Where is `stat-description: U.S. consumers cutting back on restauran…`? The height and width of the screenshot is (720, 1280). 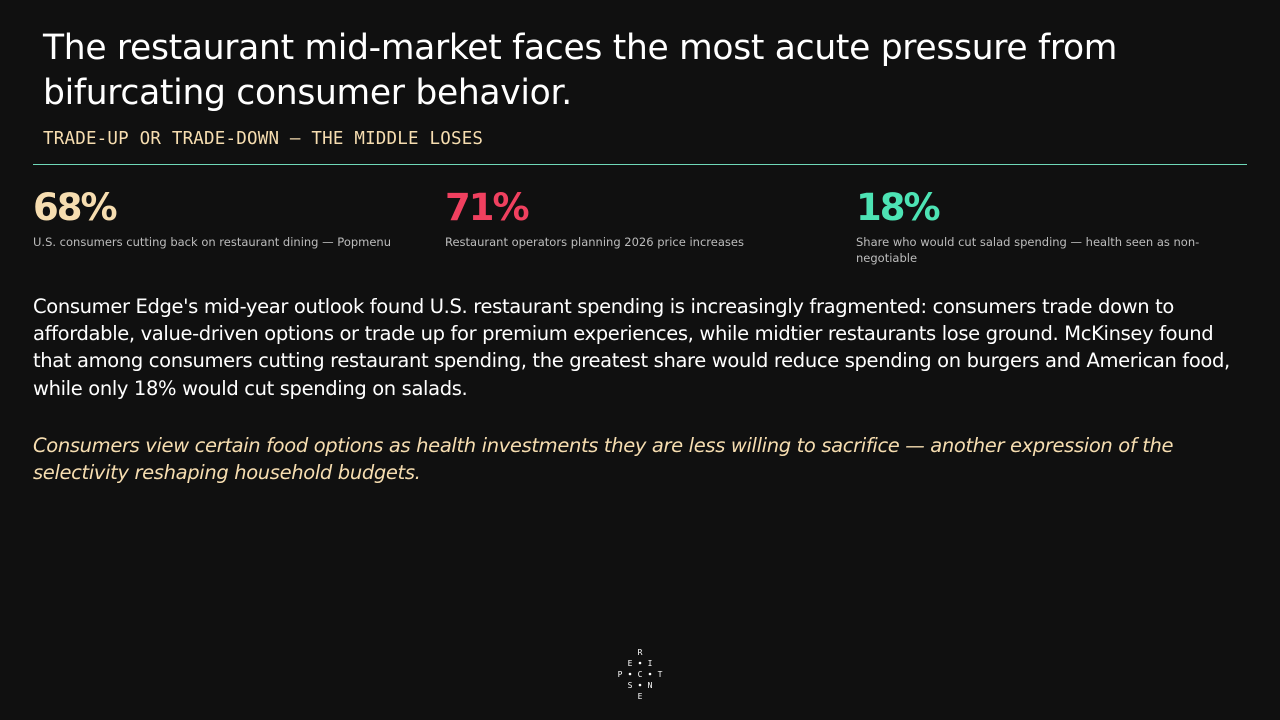 stat-description: U.S. consumers cutting back on restauran… is located at coordinates (212, 242).